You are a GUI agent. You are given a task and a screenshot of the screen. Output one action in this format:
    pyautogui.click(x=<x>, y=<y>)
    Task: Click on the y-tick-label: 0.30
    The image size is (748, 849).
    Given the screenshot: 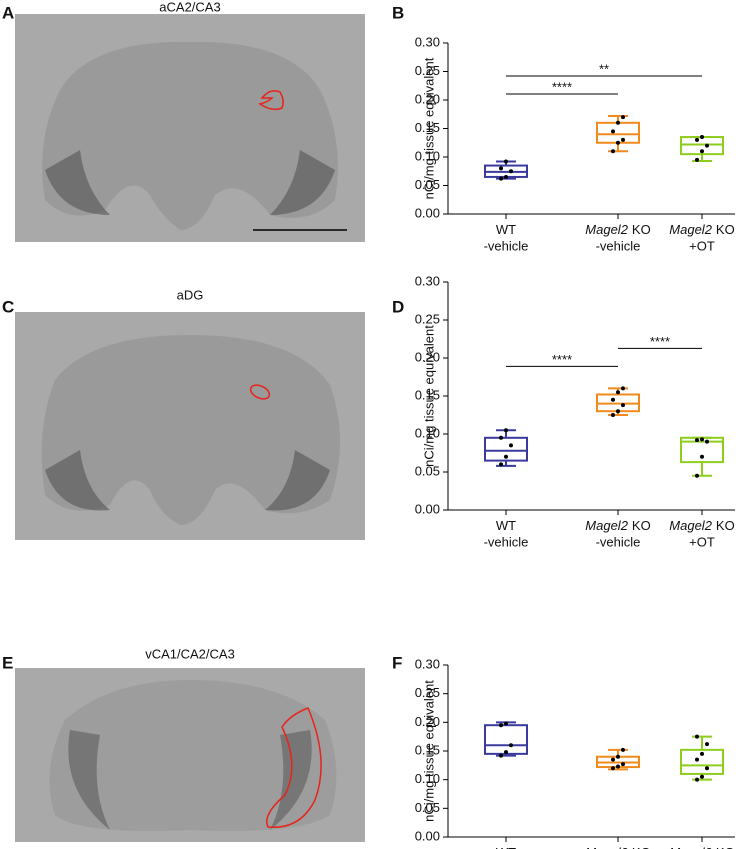 What is the action you would take?
    pyautogui.click(x=427, y=280)
    